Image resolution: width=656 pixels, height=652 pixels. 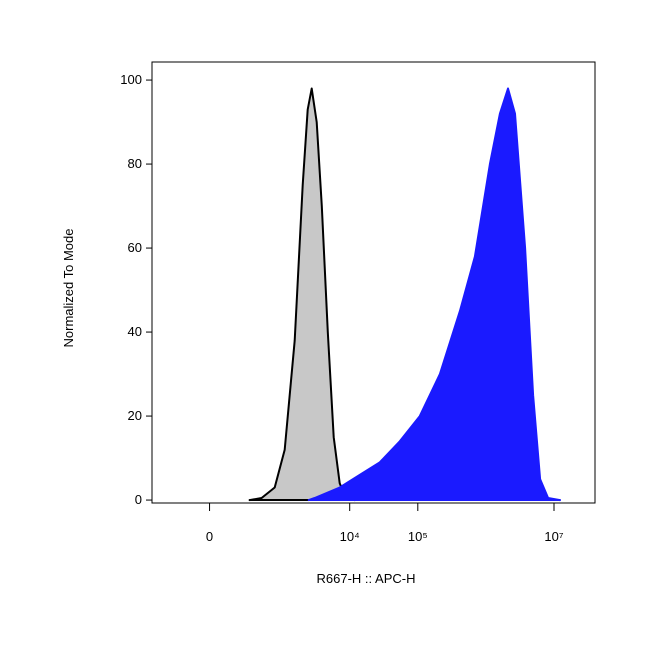 What do you see at coordinates (135, 415) in the screenshot?
I see `y-tick-label: 20` at bounding box center [135, 415].